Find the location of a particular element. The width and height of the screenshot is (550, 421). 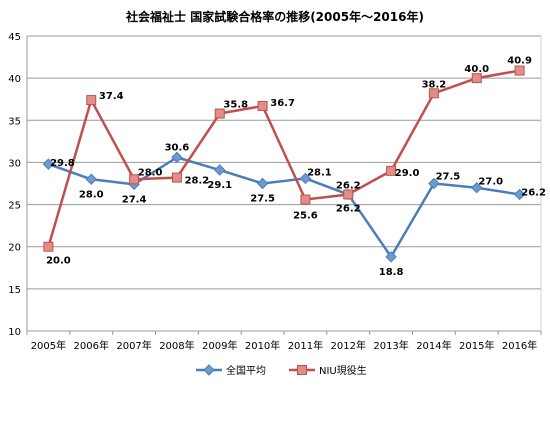

legend-item-national-average: 全国平均 is located at coordinates (231, 370).